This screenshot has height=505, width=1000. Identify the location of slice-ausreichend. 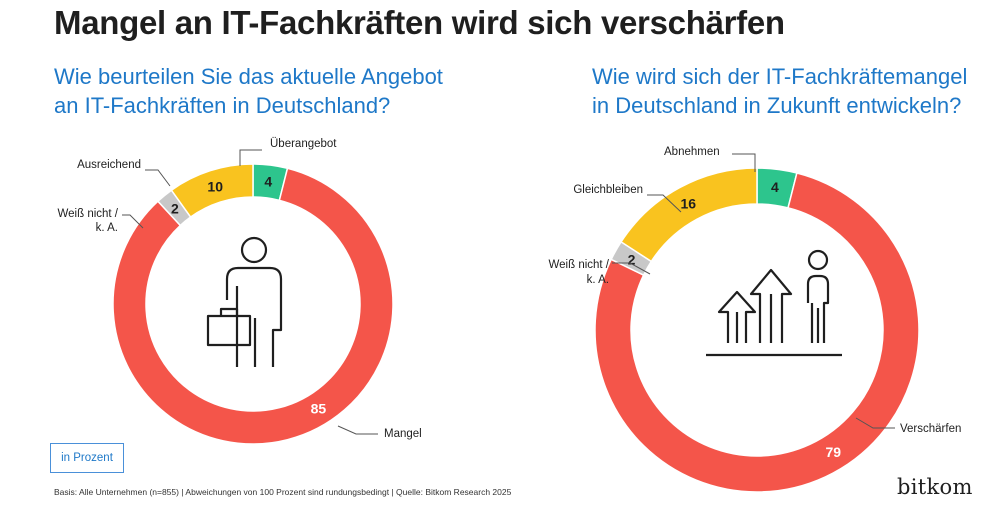
(212, 191).